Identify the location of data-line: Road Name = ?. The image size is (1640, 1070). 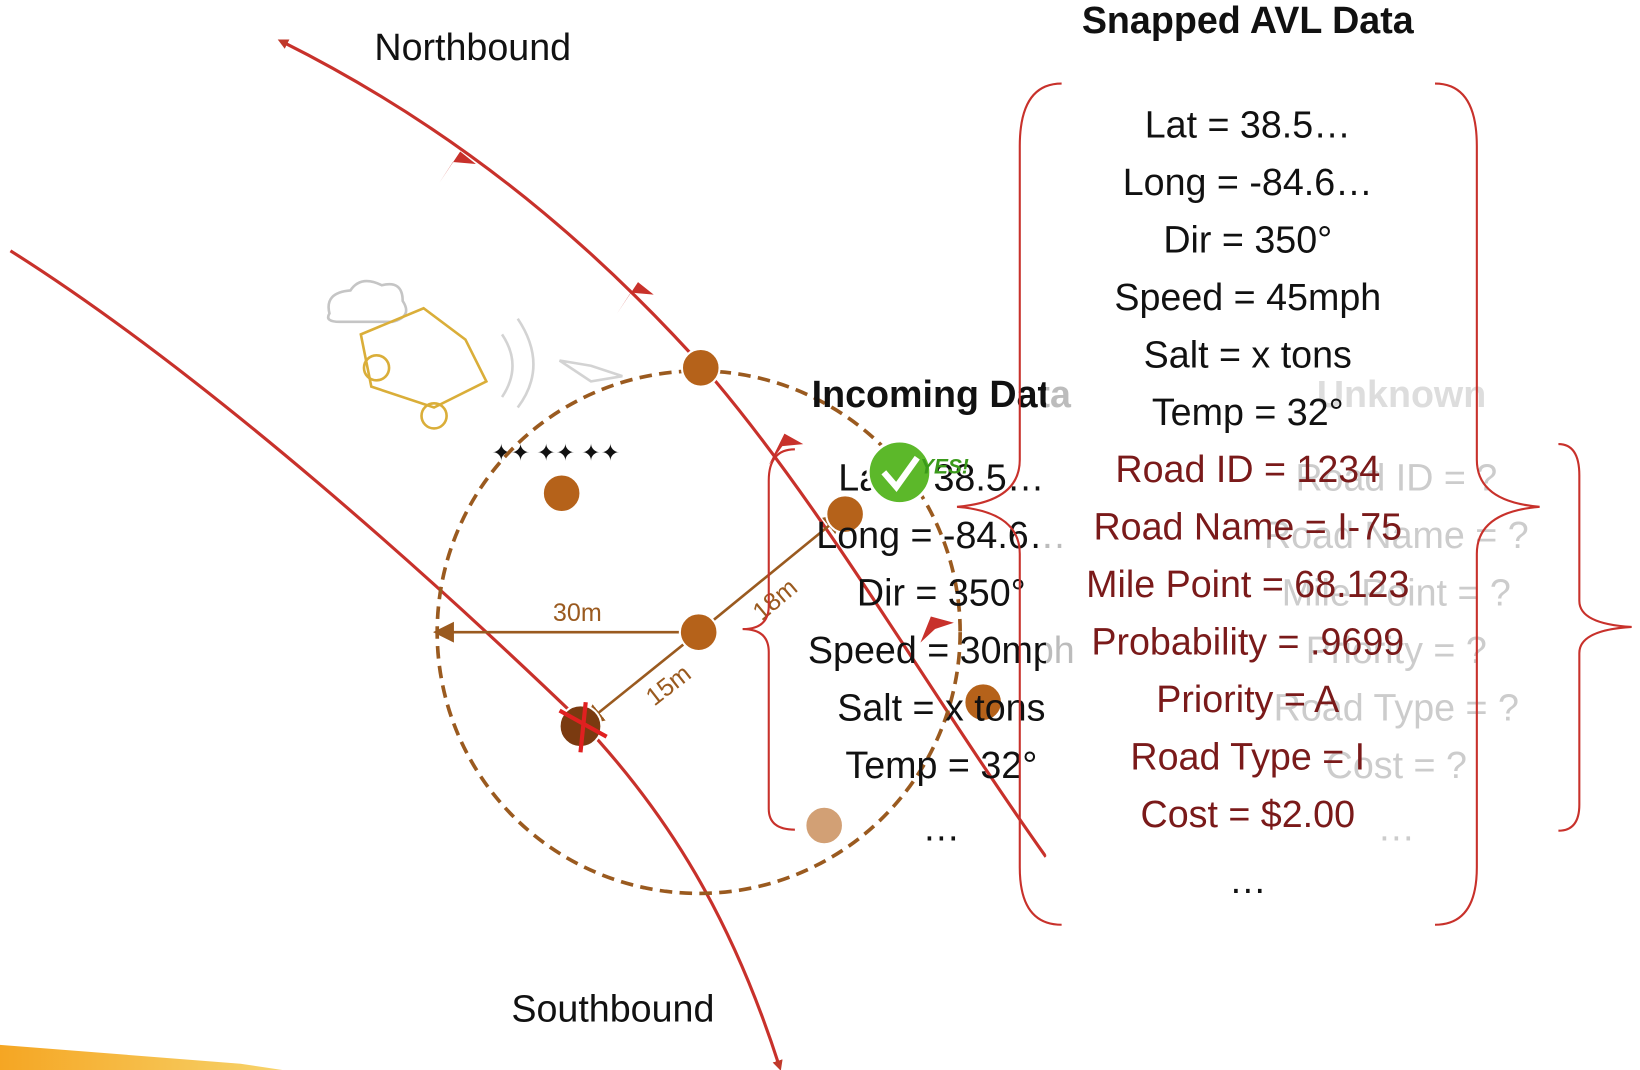
(1396, 535).